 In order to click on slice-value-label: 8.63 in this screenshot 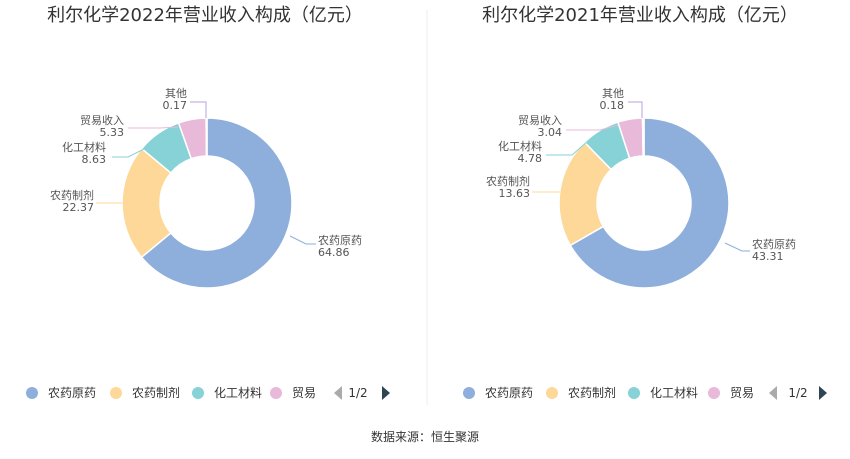, I will do `click(94, 159)`.